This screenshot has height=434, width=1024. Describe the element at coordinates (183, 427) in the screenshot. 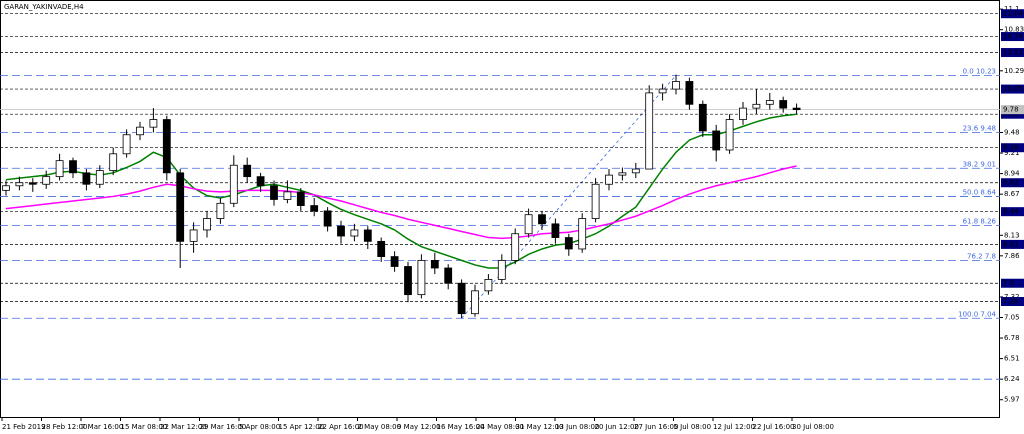

I see `x-tick-label: 22 Mar 12:00` at that location.